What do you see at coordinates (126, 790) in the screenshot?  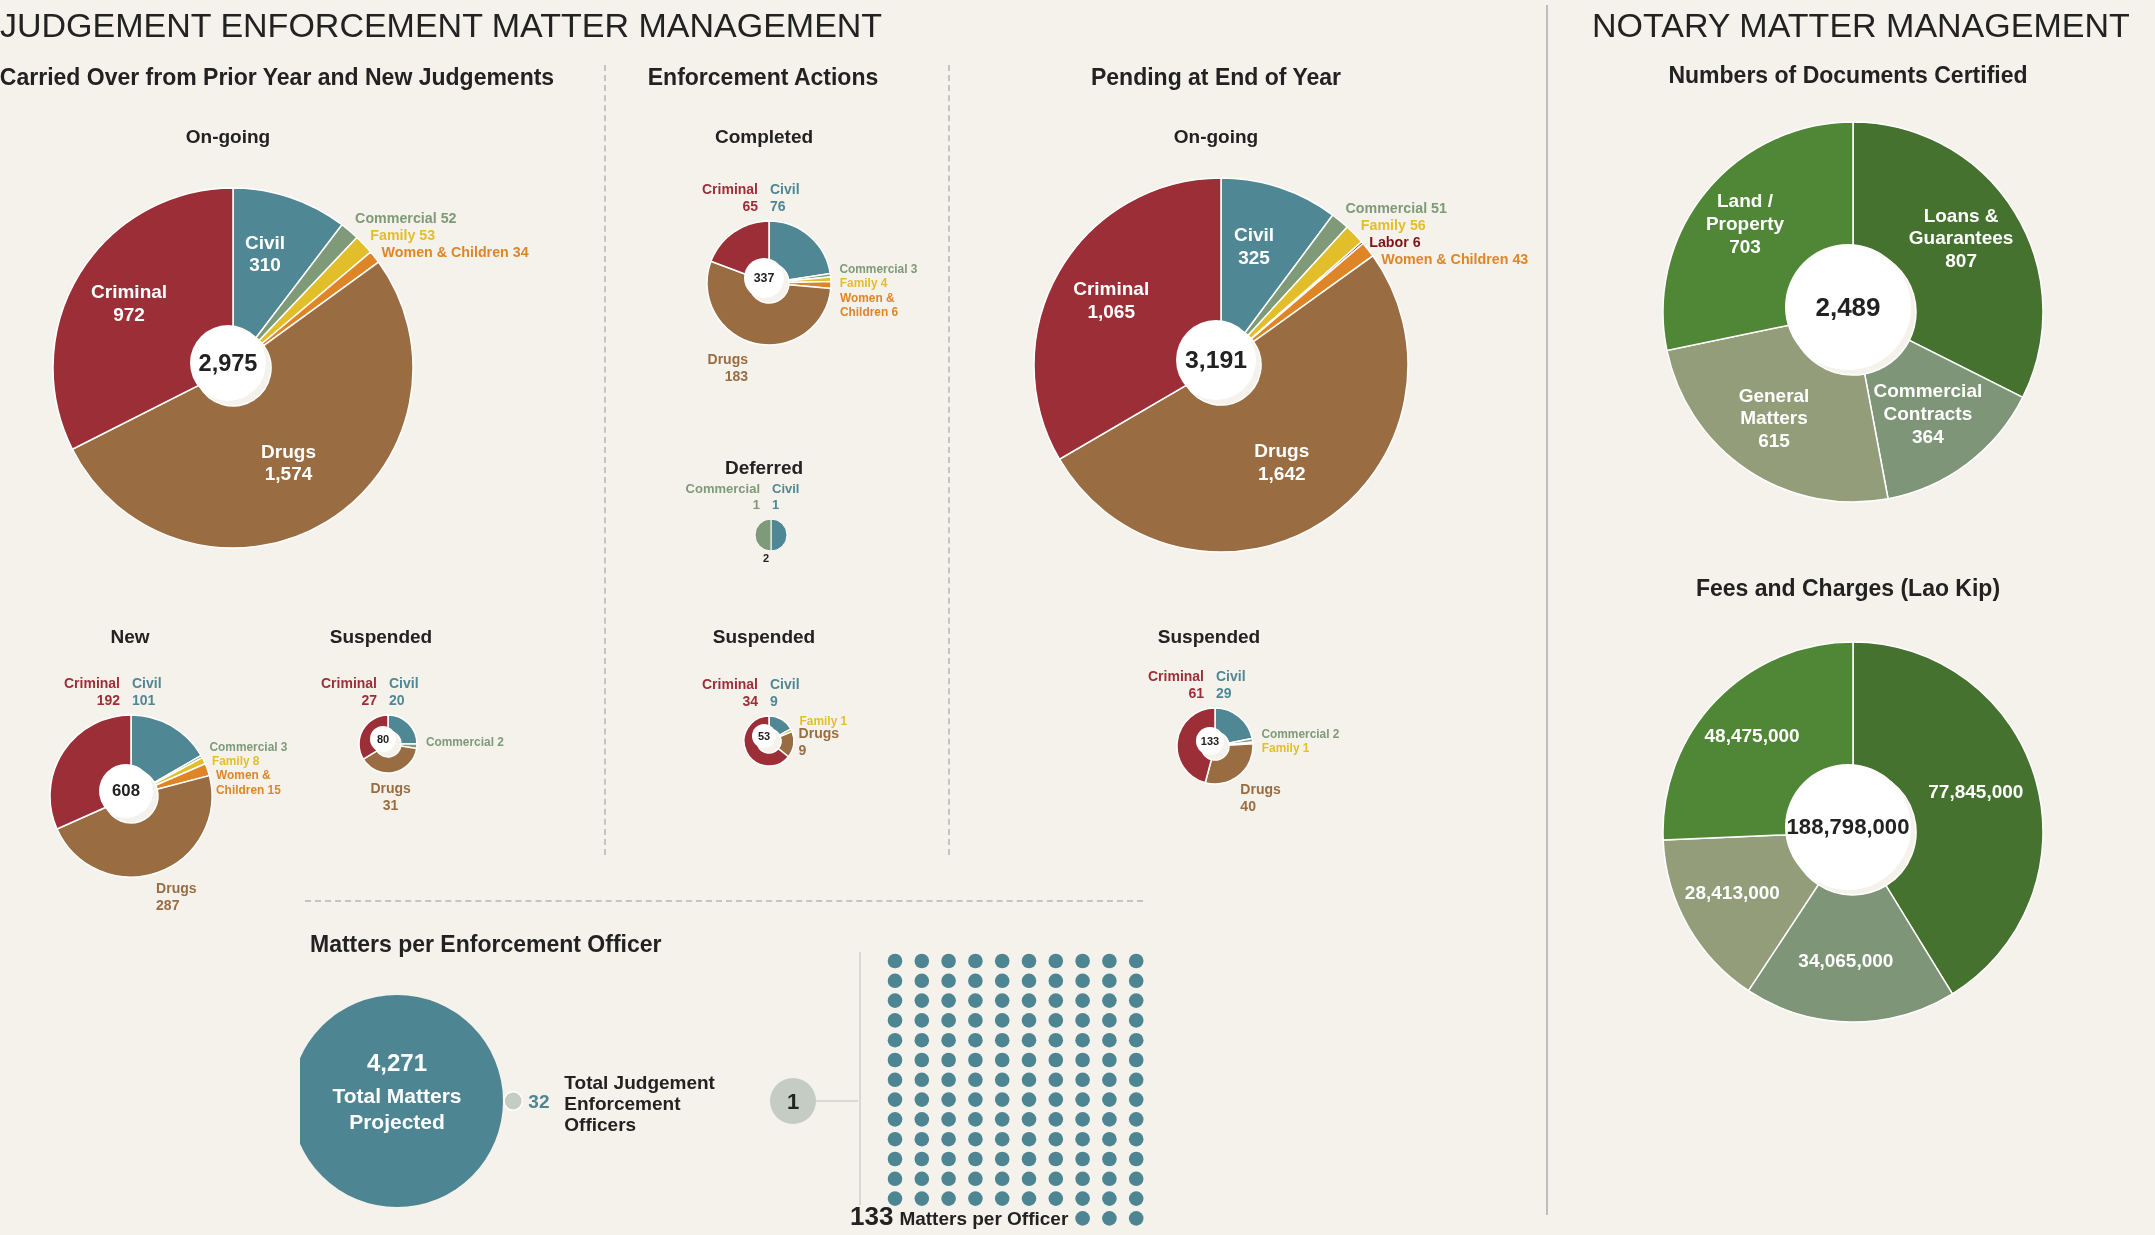 I see `text: 608` at bounding box center [126, 790].